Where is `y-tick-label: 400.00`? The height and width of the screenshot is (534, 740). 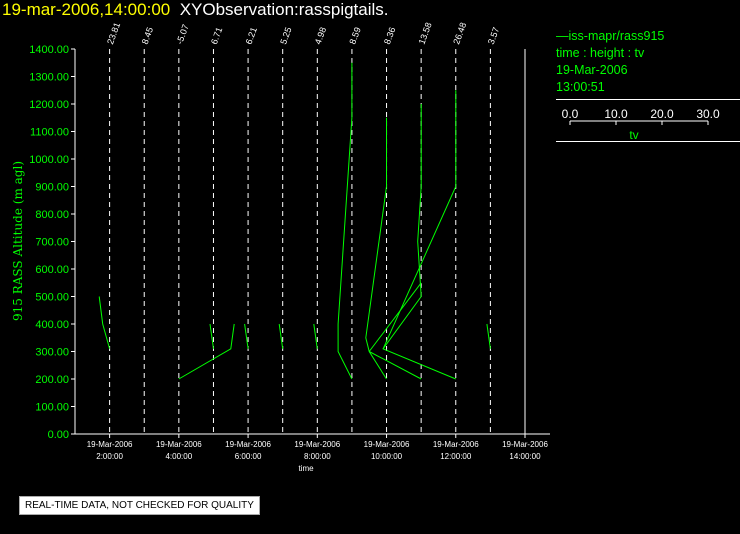
y-tick-label: 400.00 is located at coordinates (52, 325).